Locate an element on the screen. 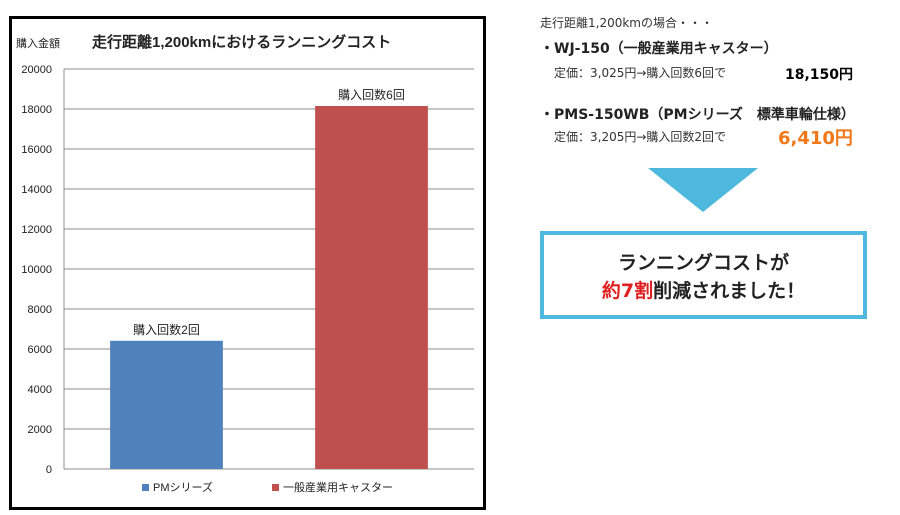 The image size is (900, 515). bar-data-label: 購入回数6回 is located at coordinates (371, 94).